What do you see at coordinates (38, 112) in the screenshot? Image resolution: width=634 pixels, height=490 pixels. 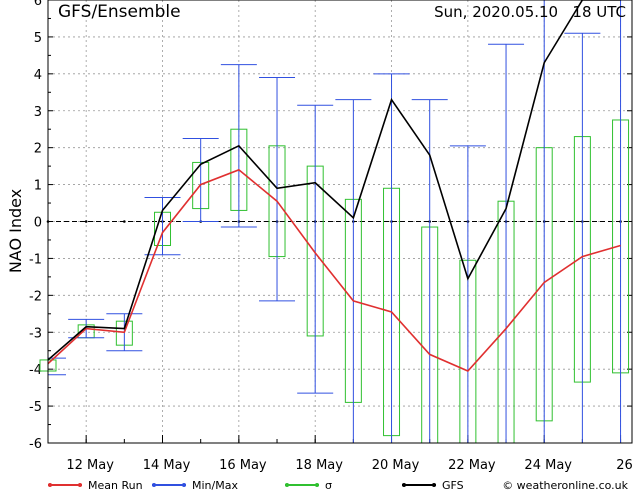 I see `y-tick-label: 3` at bounding box center [38, 112].